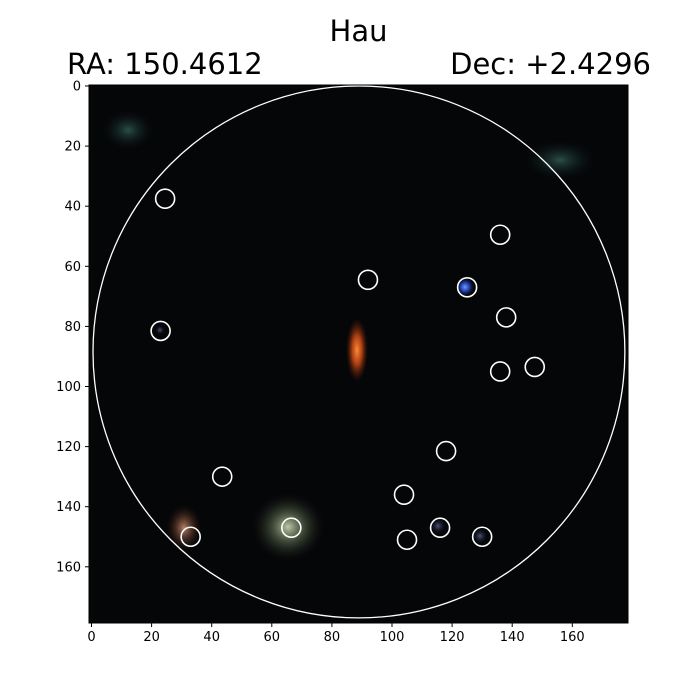 The height and width of the screenshot is (700, 700). I want to click on y-tick-label-1: 20, so click(72, 147).